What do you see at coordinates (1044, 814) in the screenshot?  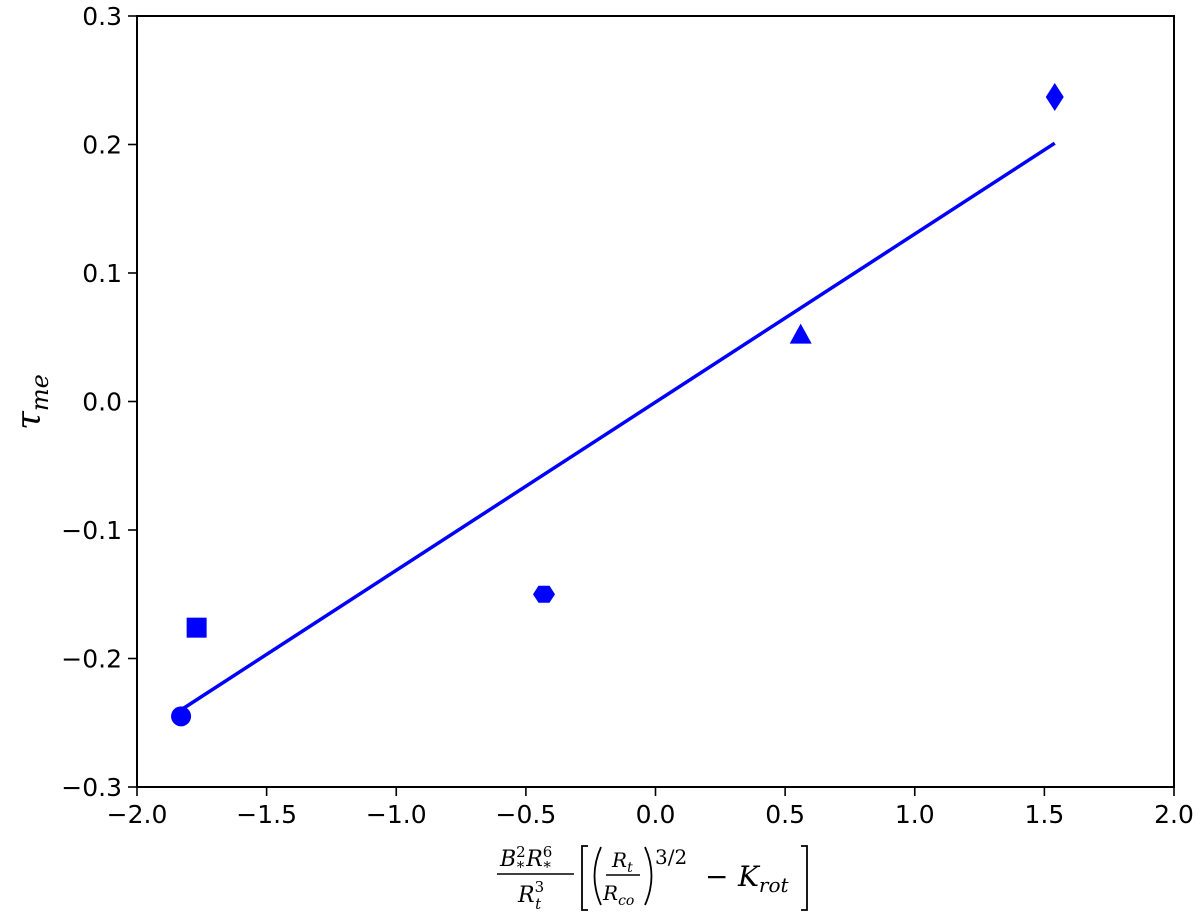 I see `x-tick-label: 1.5` at bounding box center [1044, 814].